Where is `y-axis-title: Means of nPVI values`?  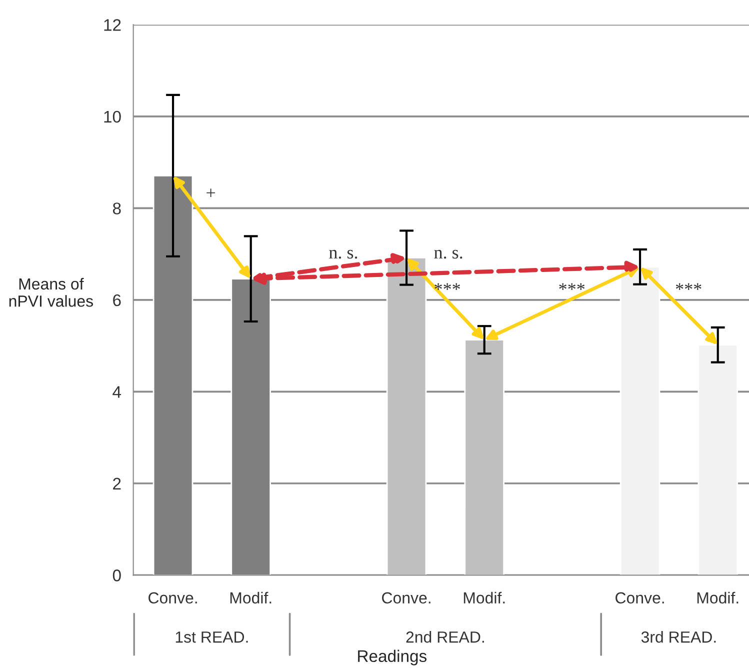 y-axis-title: Means of nPVI values is located at coordinates (51, 292).